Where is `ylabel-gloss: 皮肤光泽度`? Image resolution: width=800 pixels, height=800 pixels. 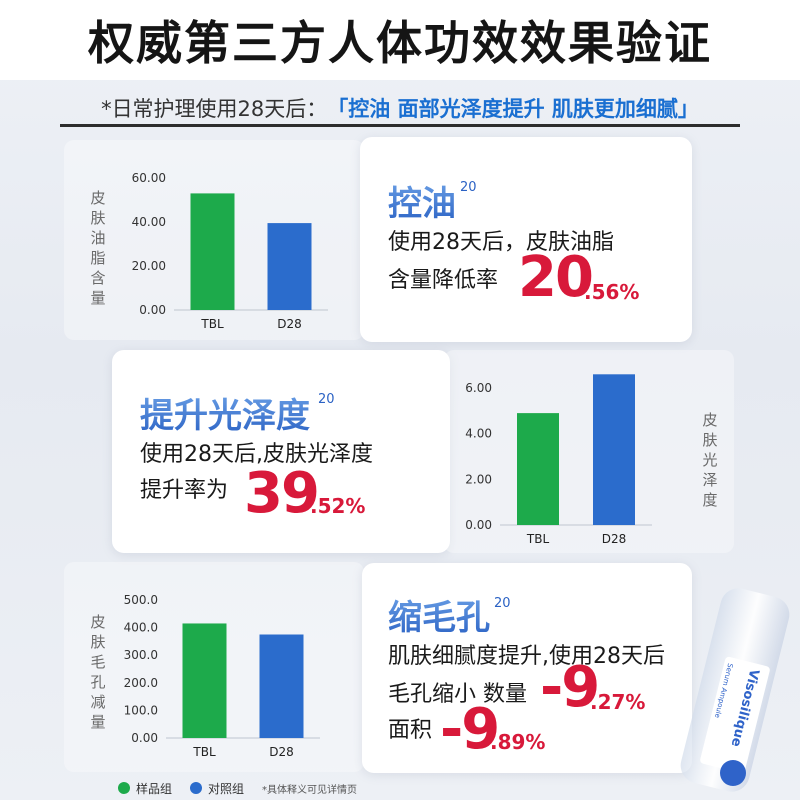 ylabel-gloss: 皮肤光泽度 is located at coordinates (710, 460).